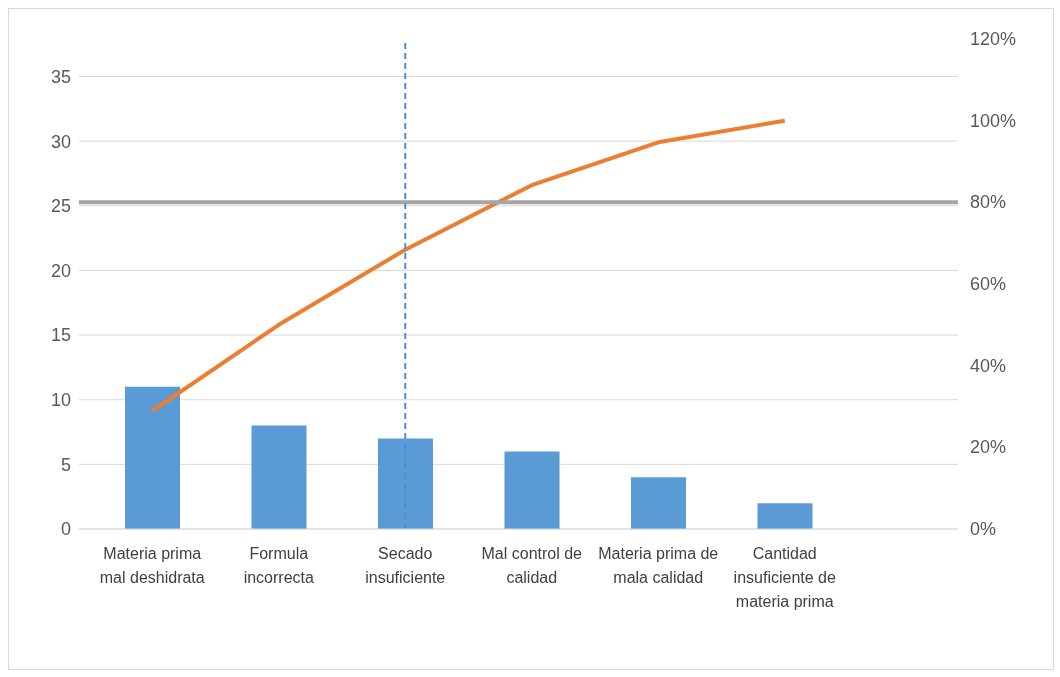 This screenshot has width=1060, height=677. What do you see at coordinates (532, 565) in the screenshot?
I see `x-tick-label: Mal control de calidad` at bounding box center [532, 565].